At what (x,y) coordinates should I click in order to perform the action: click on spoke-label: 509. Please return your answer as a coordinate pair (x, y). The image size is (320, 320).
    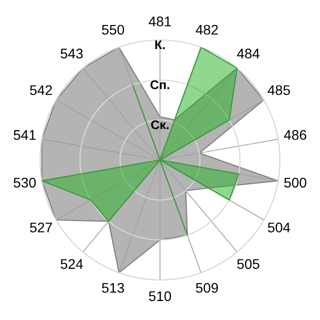
    Looking at the image, I should click on (207, 287).